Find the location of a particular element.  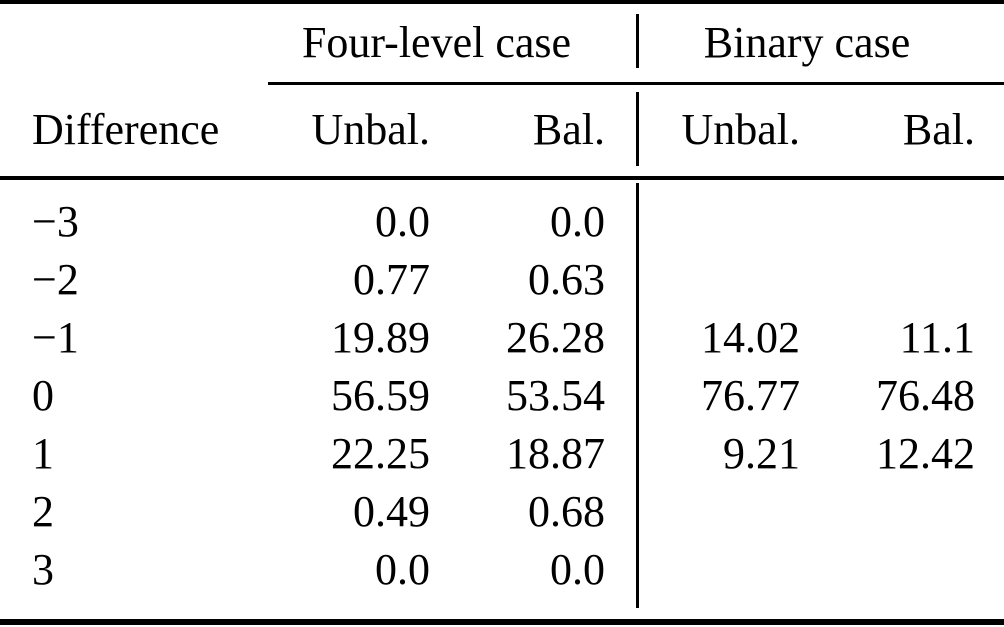

four-bal-cell: 53.54 is located at coordinates (555, 395).